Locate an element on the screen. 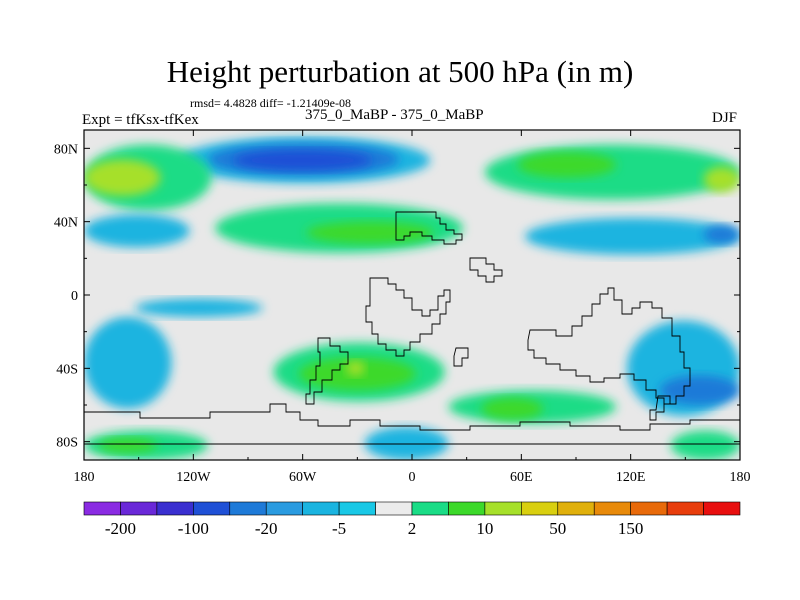 This screenshot has width=800, height=600. x-tick-label: 60W is located at coordinates (303, 477).